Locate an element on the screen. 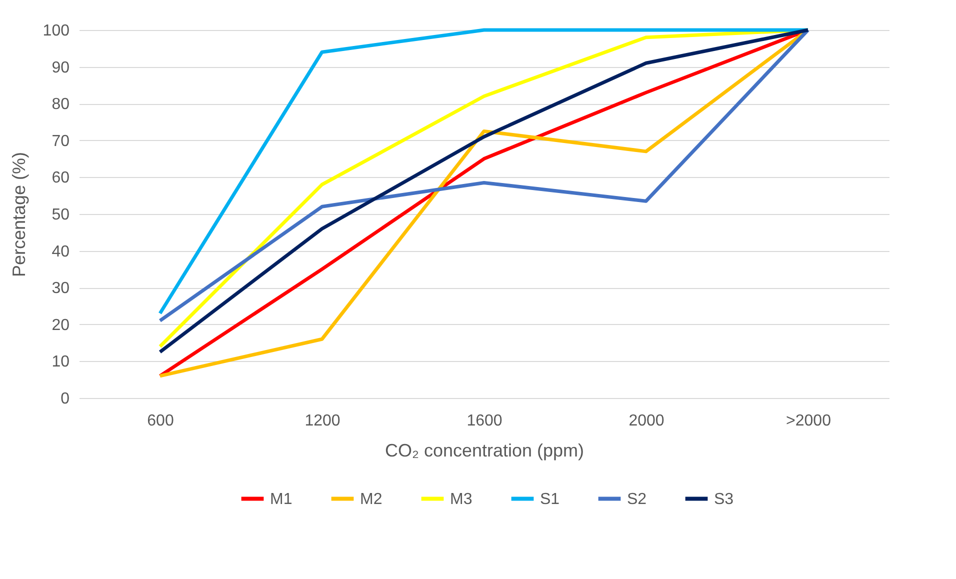  legend-label: M2 is located at coordinates (371, 499).